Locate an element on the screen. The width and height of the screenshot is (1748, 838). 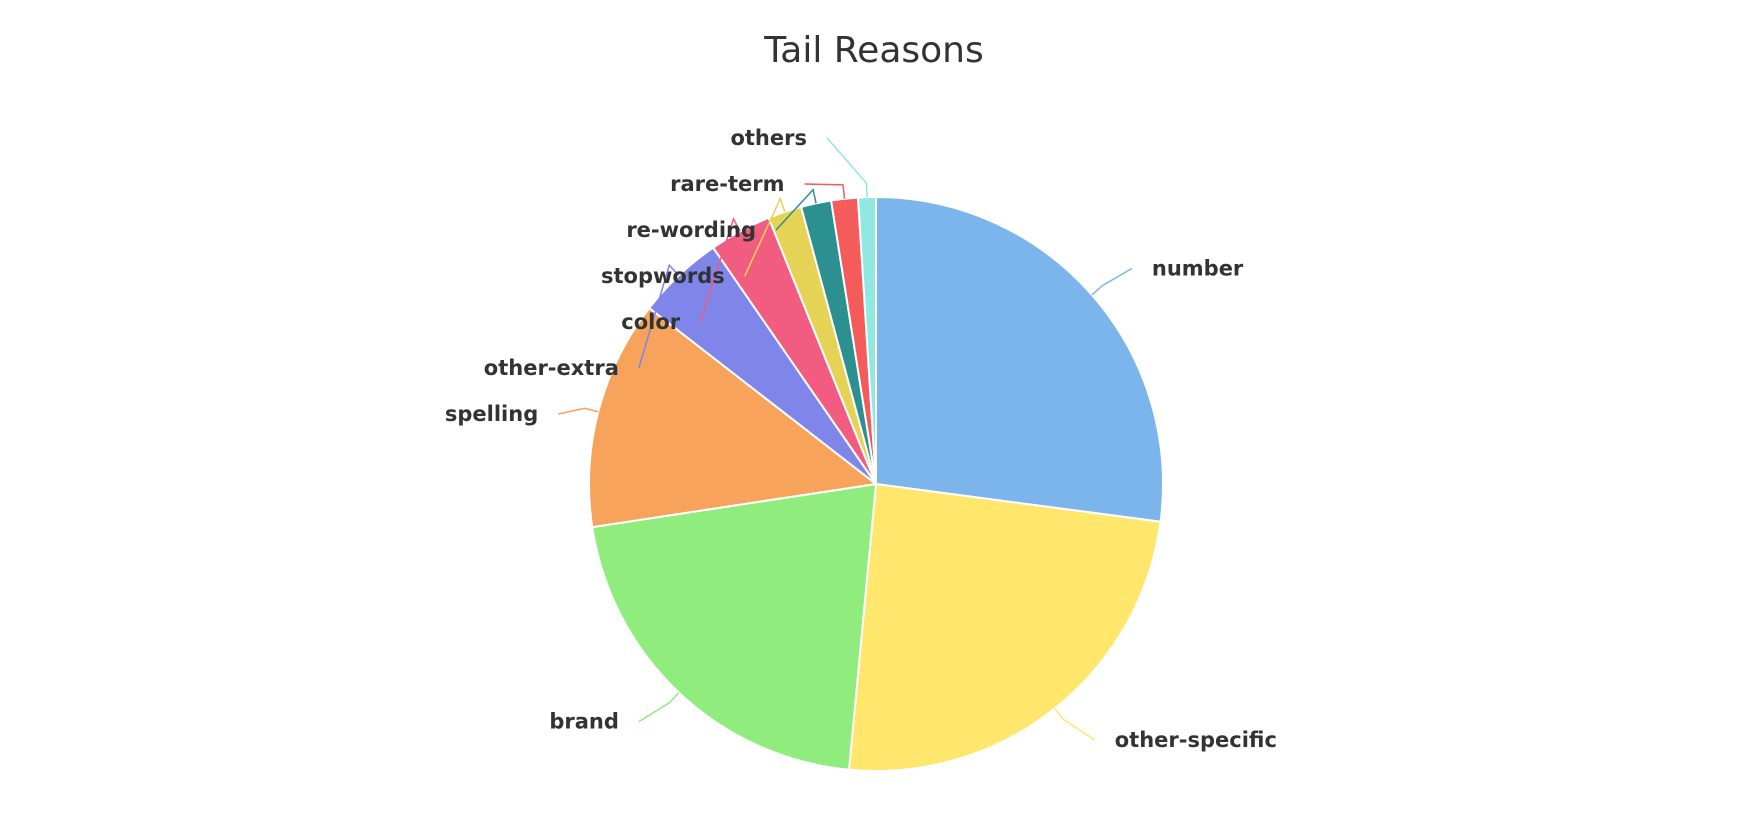
connector-stopwords is located at coordinates (765, 236).